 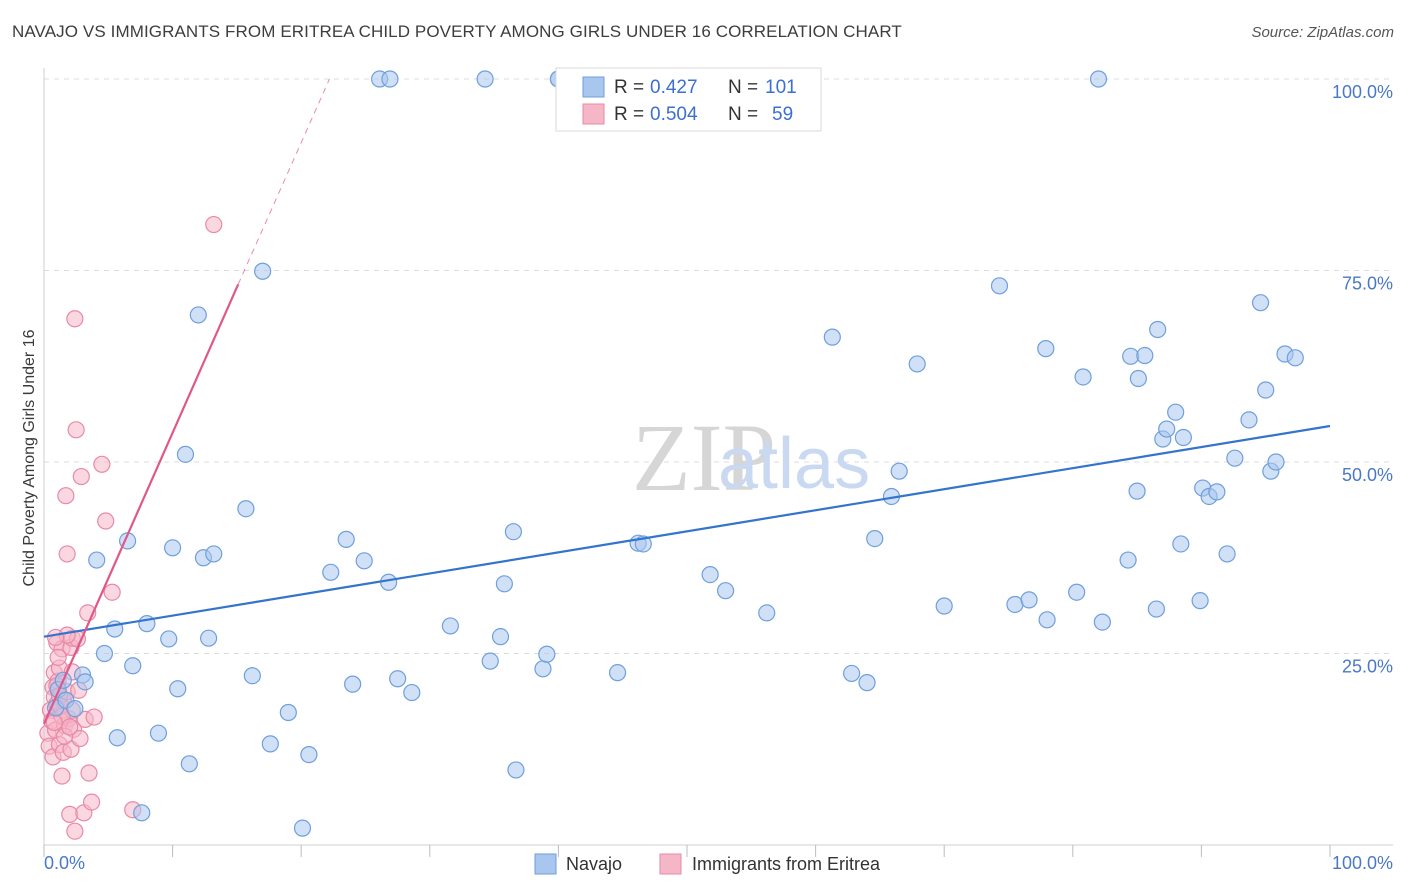 What do you see at coordinates (283, 181) in the screenshot?
I see `eritrea-trendline-extension` at bounding box center [283, 181].